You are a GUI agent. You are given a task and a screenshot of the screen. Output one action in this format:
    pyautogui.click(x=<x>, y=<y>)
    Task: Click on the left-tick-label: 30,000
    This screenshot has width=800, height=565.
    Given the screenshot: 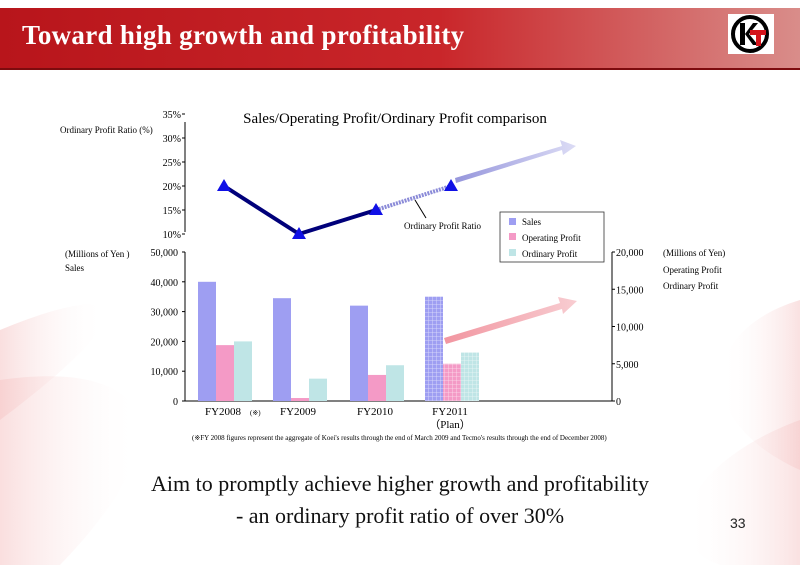 What is the action you would take?
    pyautogui.click(x=165, y=313)
    